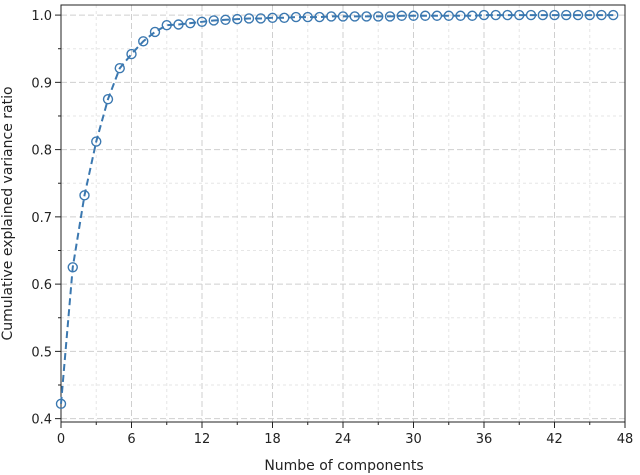 This screenshot has height=475, width=640. Describe the element at coordinates (413, 439) in the screenshot. I see `x-tick-label: 30` at that location.